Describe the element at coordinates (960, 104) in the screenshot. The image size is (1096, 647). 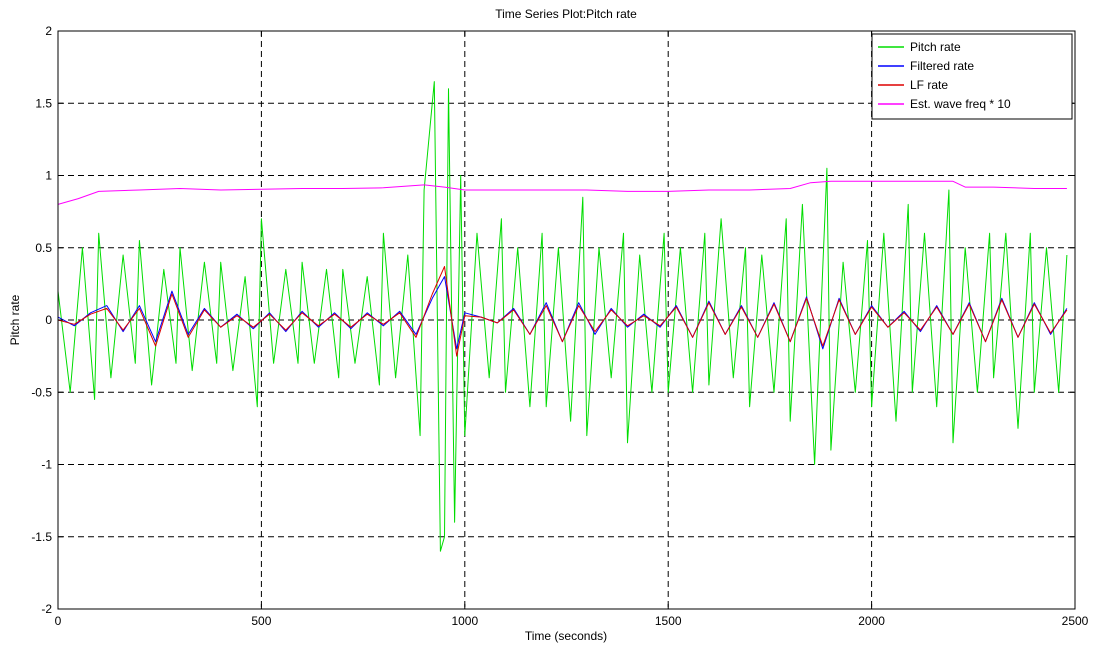
I see `legend-label-est-wave-freq-10: Est. wave freq * 10` at that location.